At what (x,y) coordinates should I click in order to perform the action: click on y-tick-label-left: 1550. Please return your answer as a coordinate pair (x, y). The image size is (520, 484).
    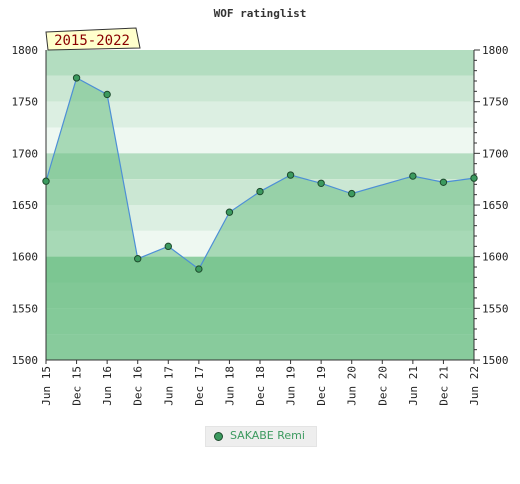
    Looking at the image, I should click on (25, 308).